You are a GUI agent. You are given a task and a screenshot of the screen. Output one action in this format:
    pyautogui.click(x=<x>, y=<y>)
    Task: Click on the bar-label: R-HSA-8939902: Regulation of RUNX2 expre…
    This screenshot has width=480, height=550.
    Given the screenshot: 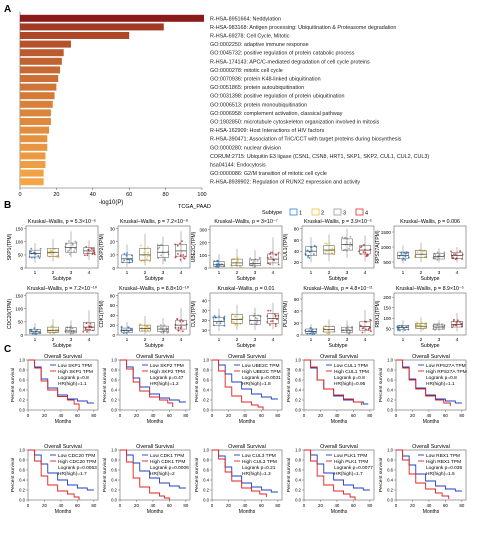 What is the action you would take?
    pyautogui.click(x=285, y=183)
    